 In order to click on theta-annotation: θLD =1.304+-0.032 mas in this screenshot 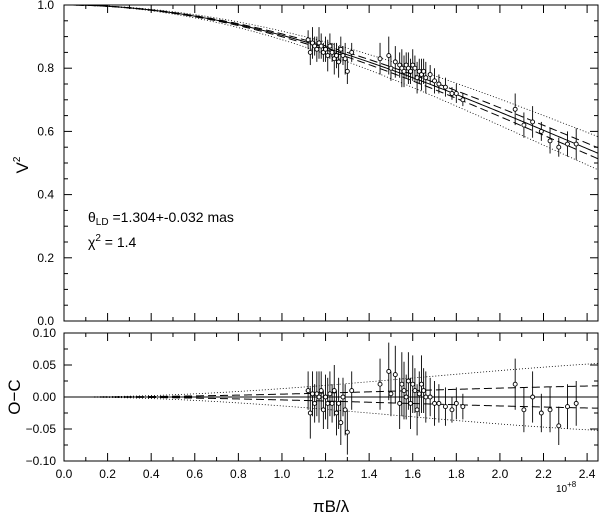, I will do `click(161, 218)`.